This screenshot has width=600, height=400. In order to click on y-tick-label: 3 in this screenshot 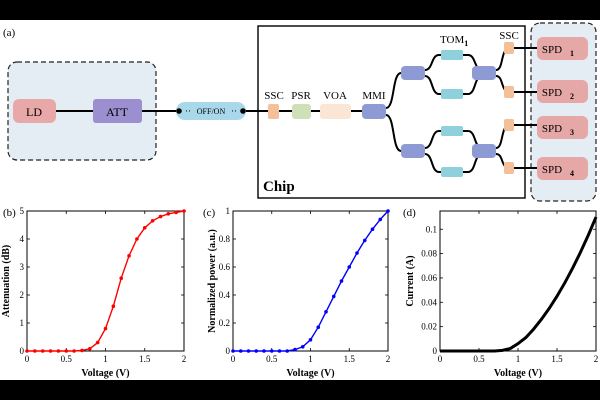, I will do `click(22, 267)`.